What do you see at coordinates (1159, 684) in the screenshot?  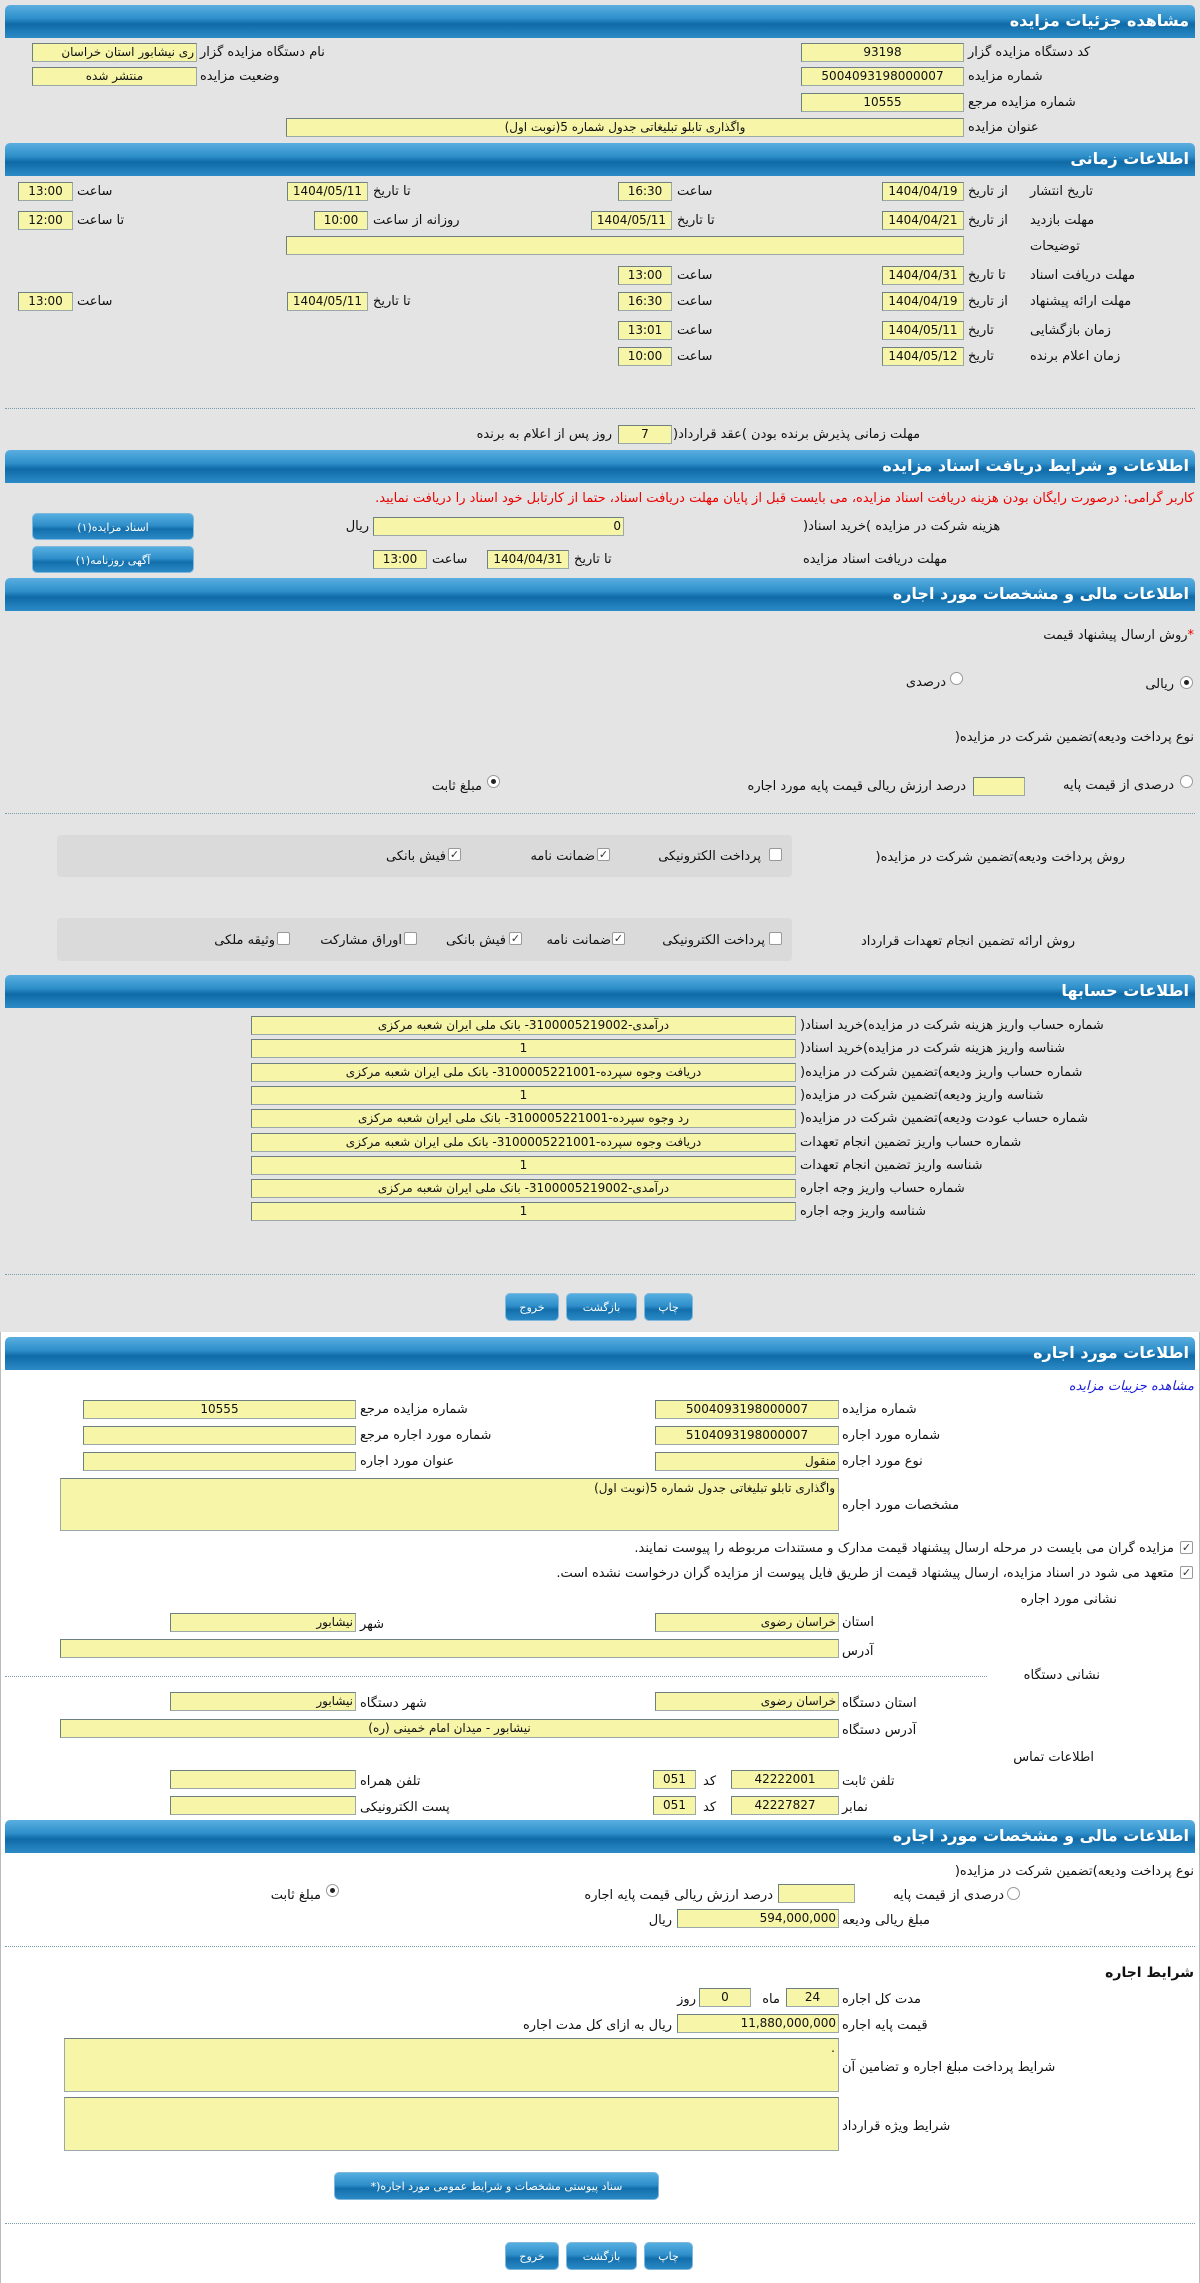 I see `rial-option-label: ریالی` at bounding box center [1159, 684].